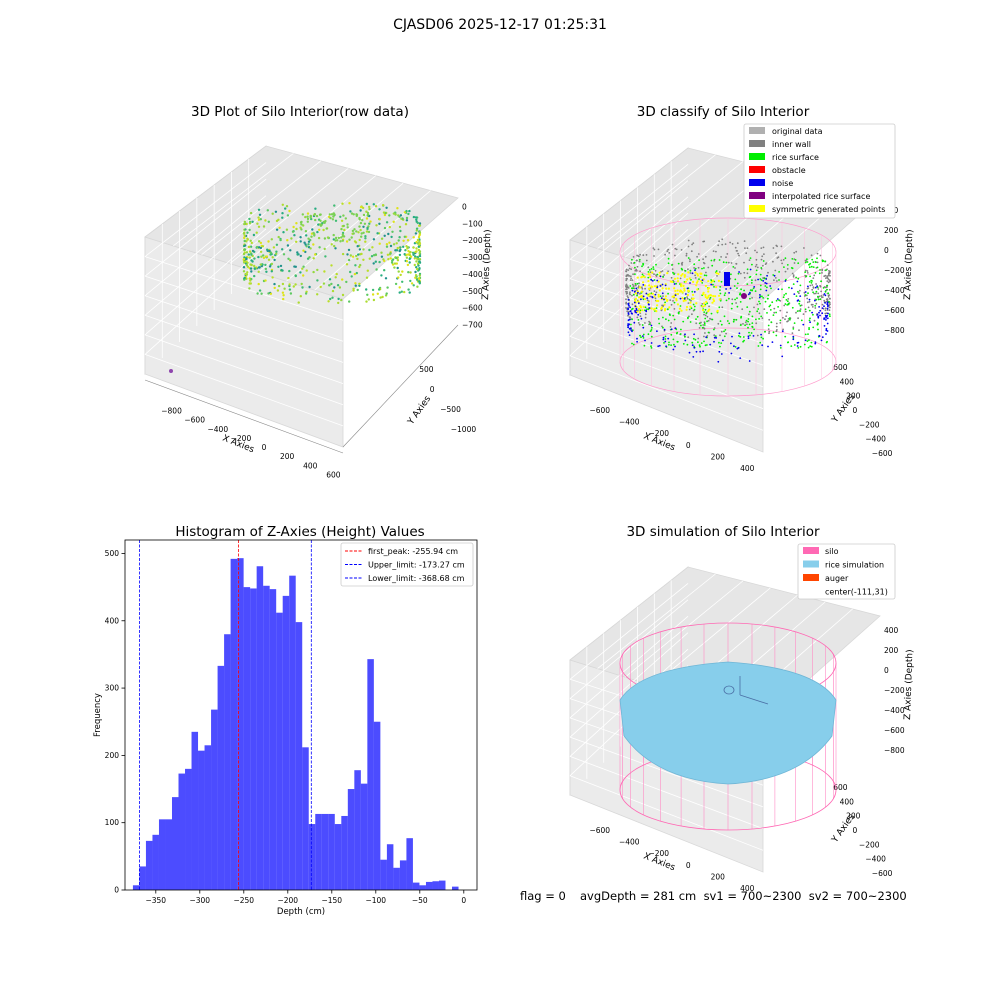 This screenshot has height=1000, width=1000. Describe the element at coordinates (658, 433) in the screenshot. I see `cls-x-tick-label: −200` at that location.